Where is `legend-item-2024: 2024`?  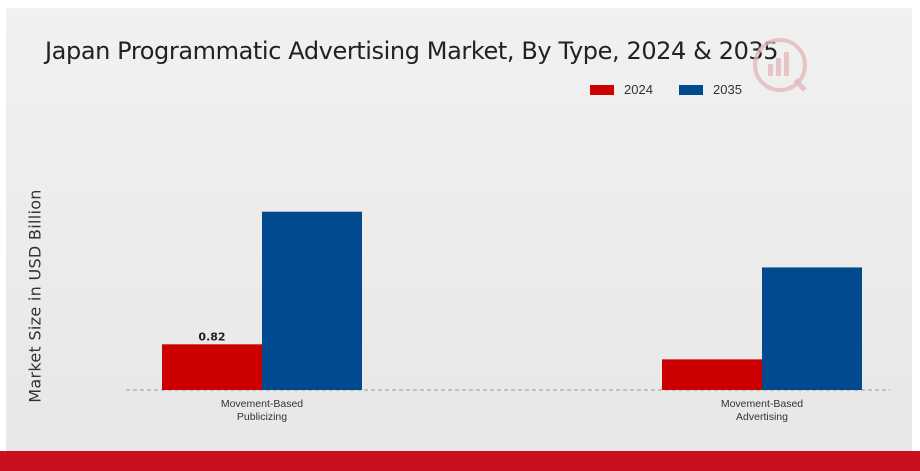
legend-item-2024: 2024 is located at coordinates (621, 89).